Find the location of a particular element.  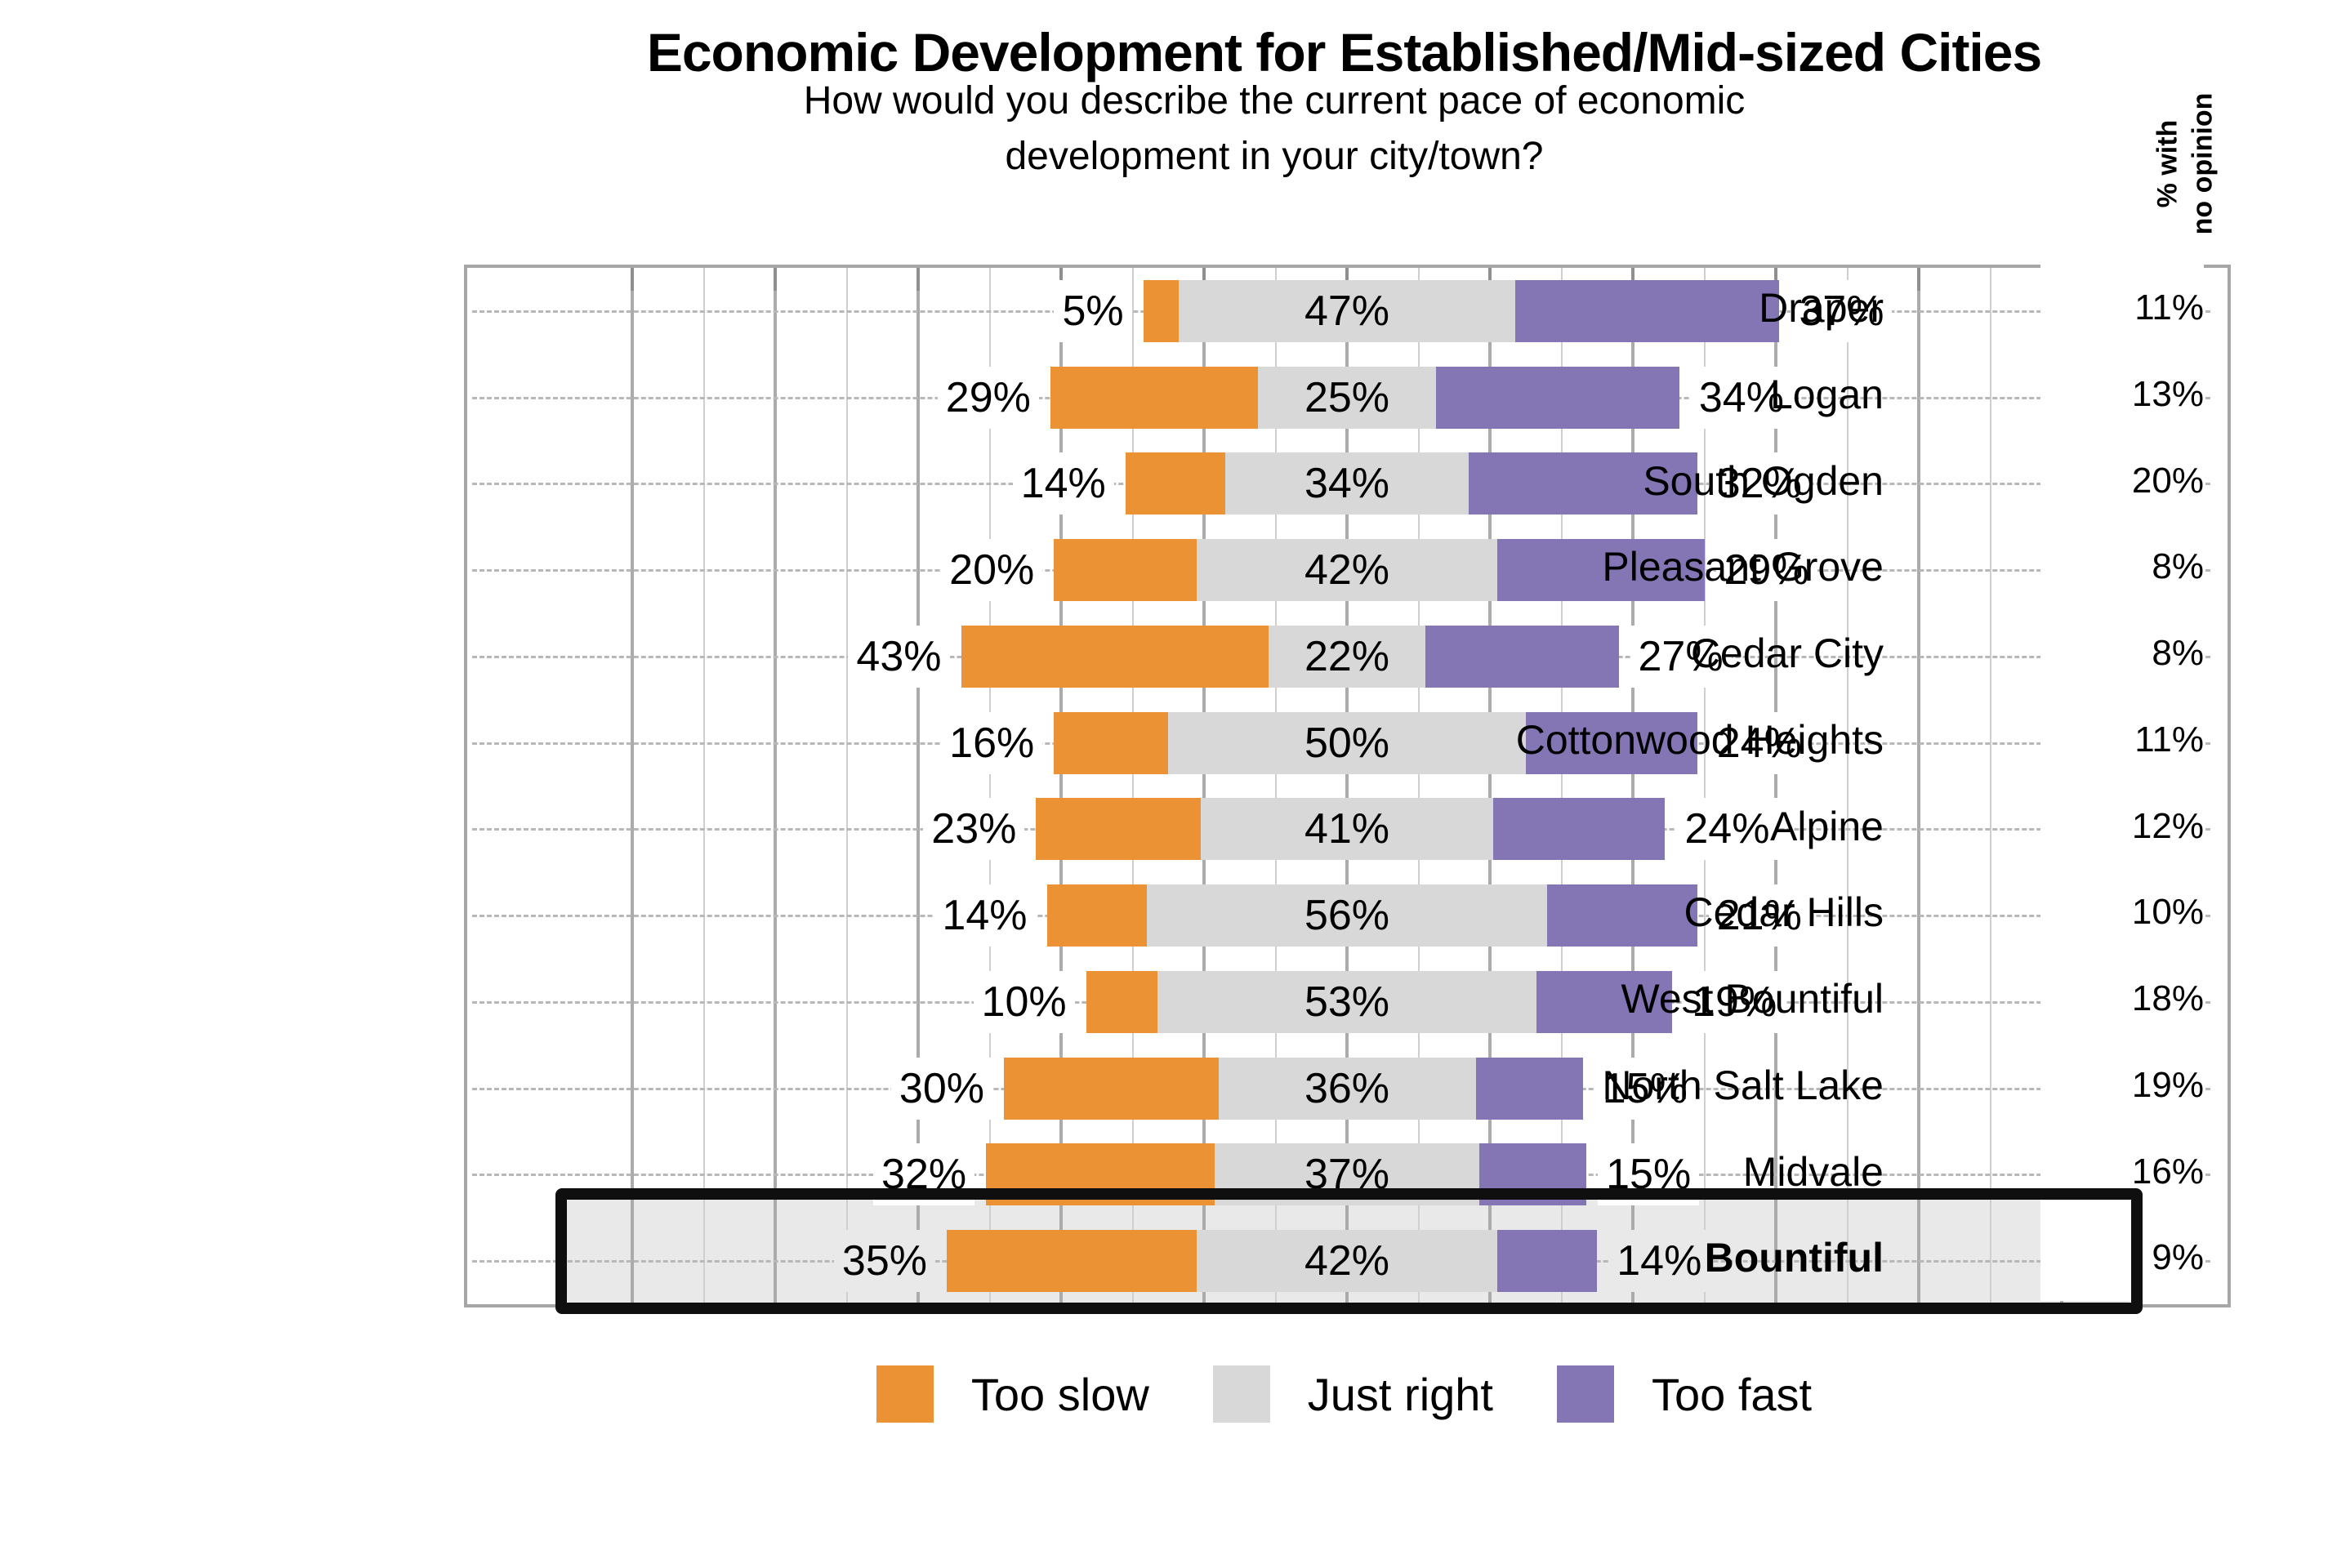

no-opinion-value-label: 16% is located at coordinates (2122, 1171).